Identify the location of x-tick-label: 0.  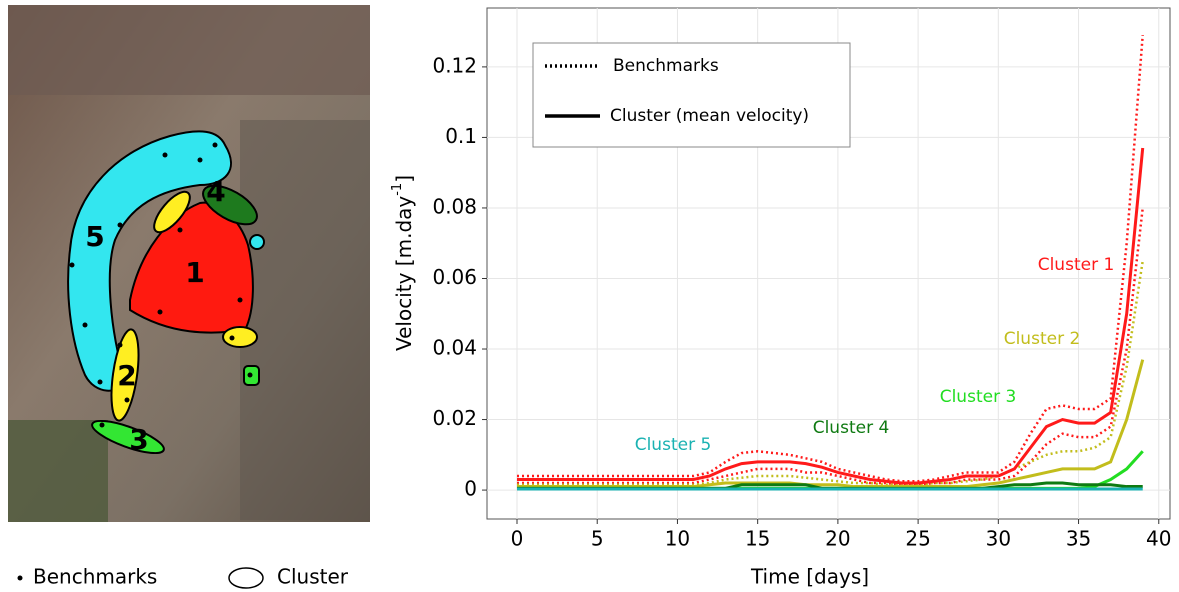
(517, 539).